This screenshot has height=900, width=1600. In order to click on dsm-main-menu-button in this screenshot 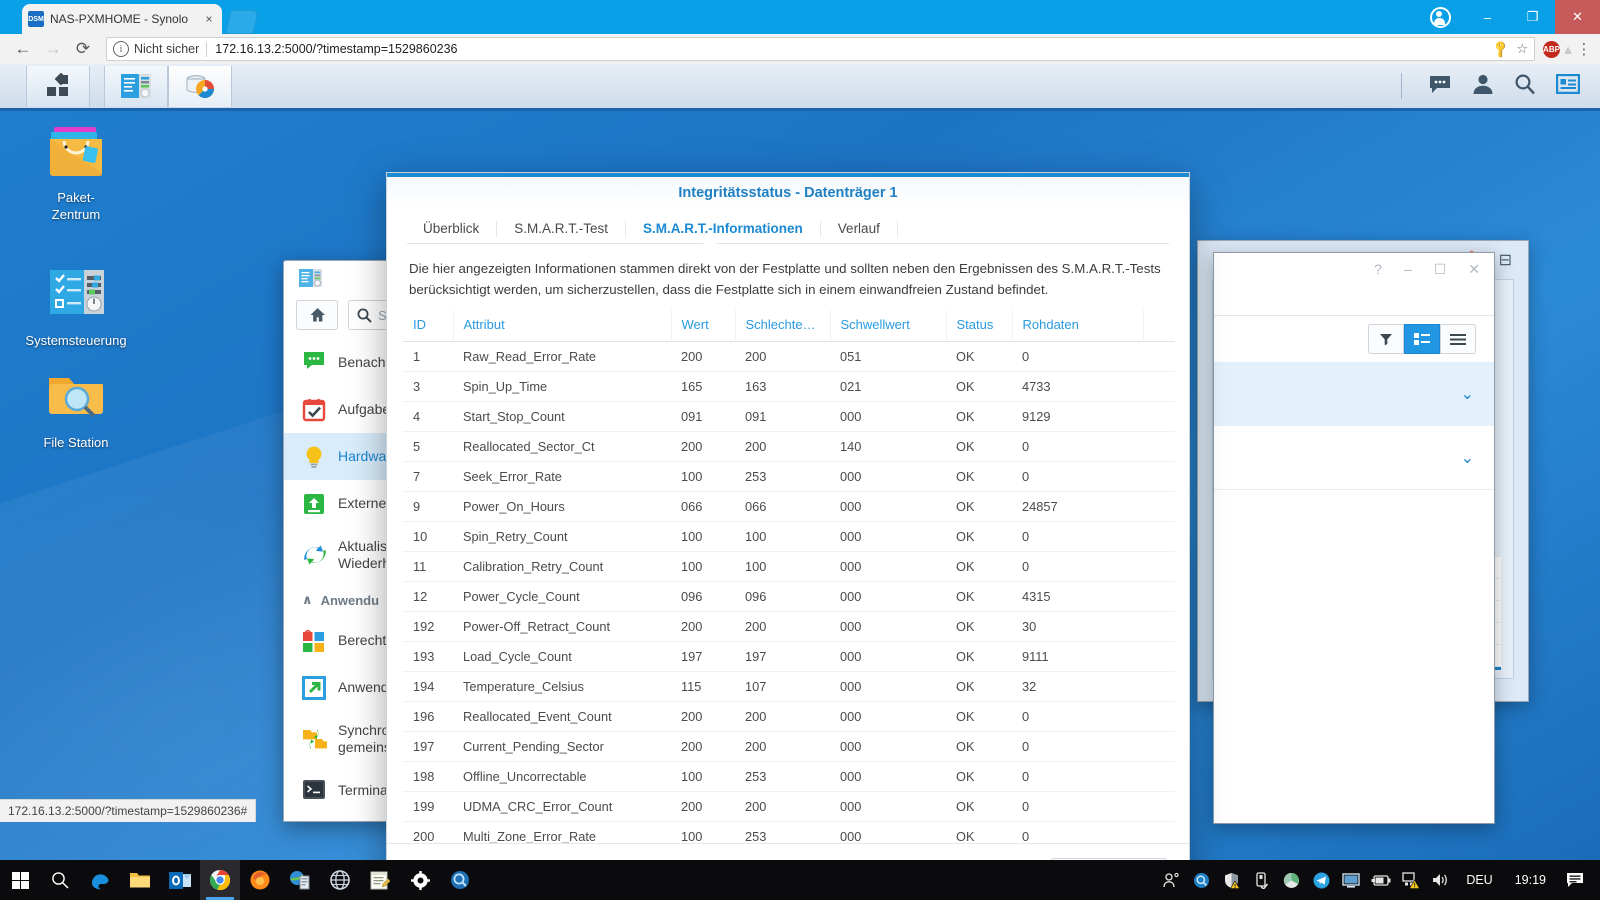, I will do `click(58, 86)`.